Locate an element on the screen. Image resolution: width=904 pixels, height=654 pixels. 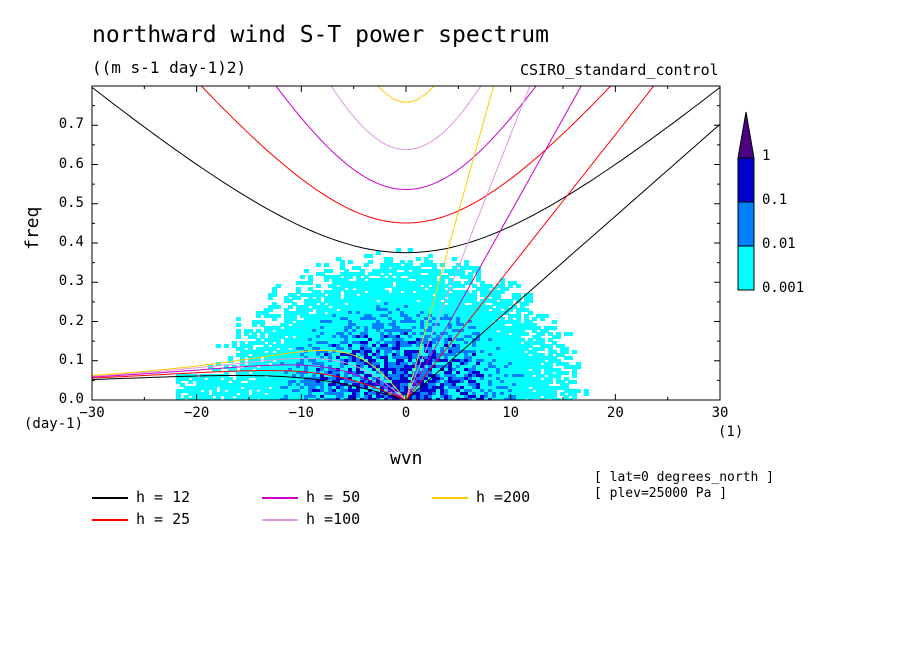
colorbar-segment is located at coordinates (746, 224).